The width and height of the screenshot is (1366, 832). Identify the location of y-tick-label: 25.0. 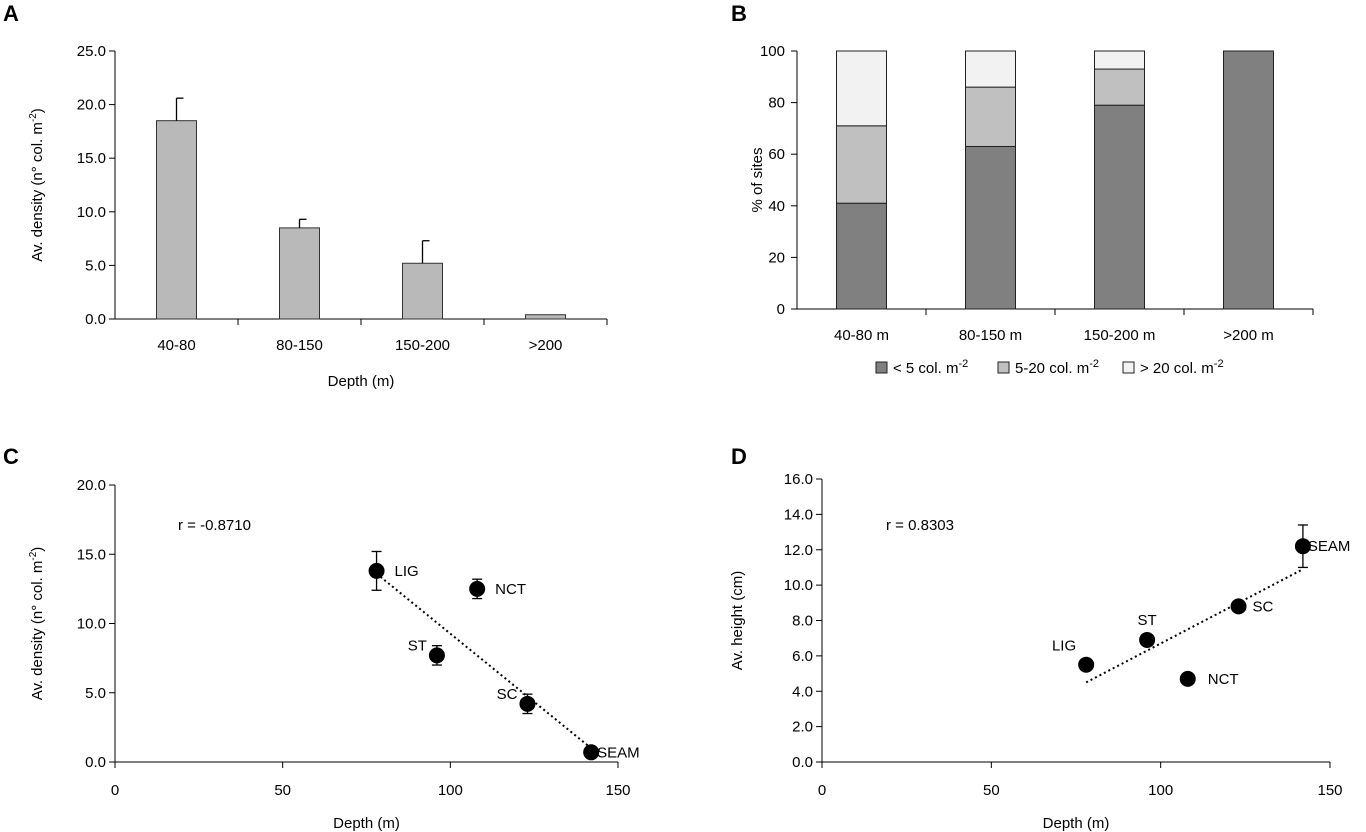
(91, 51).